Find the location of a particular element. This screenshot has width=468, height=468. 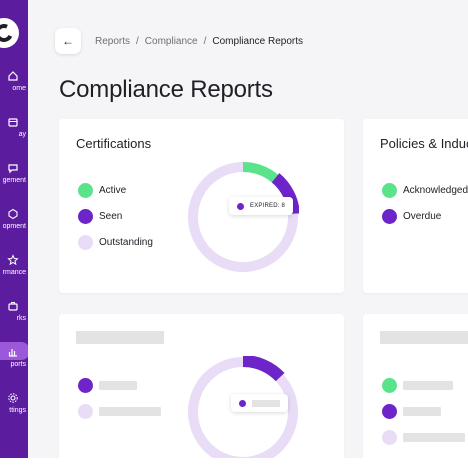

certifications-donut-chart is located at coordinates (243, 217).